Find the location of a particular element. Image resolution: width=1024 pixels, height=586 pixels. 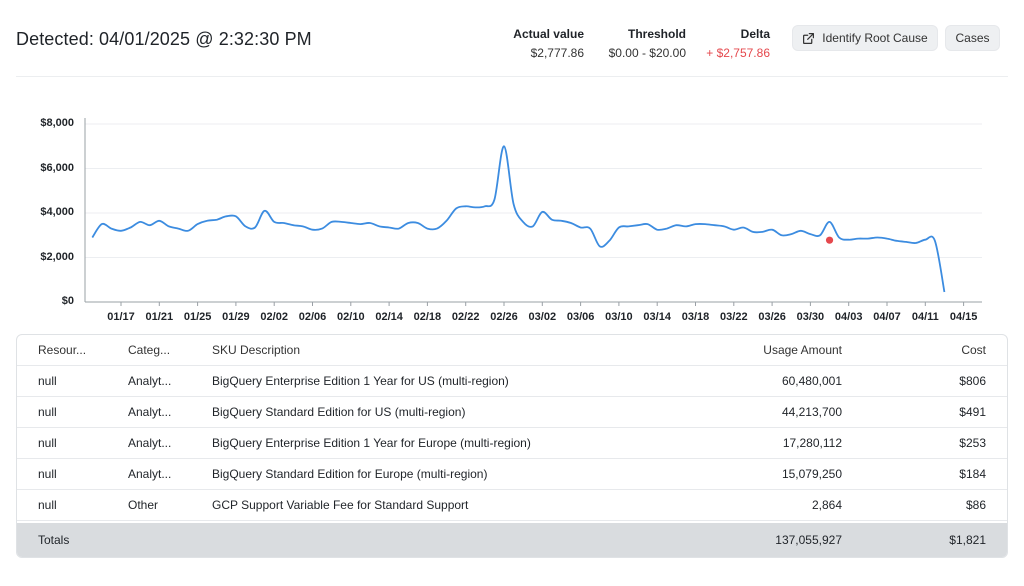

threshold-metric: Threshold $0.00 - $20.00 is located at coordinates (641, 43).